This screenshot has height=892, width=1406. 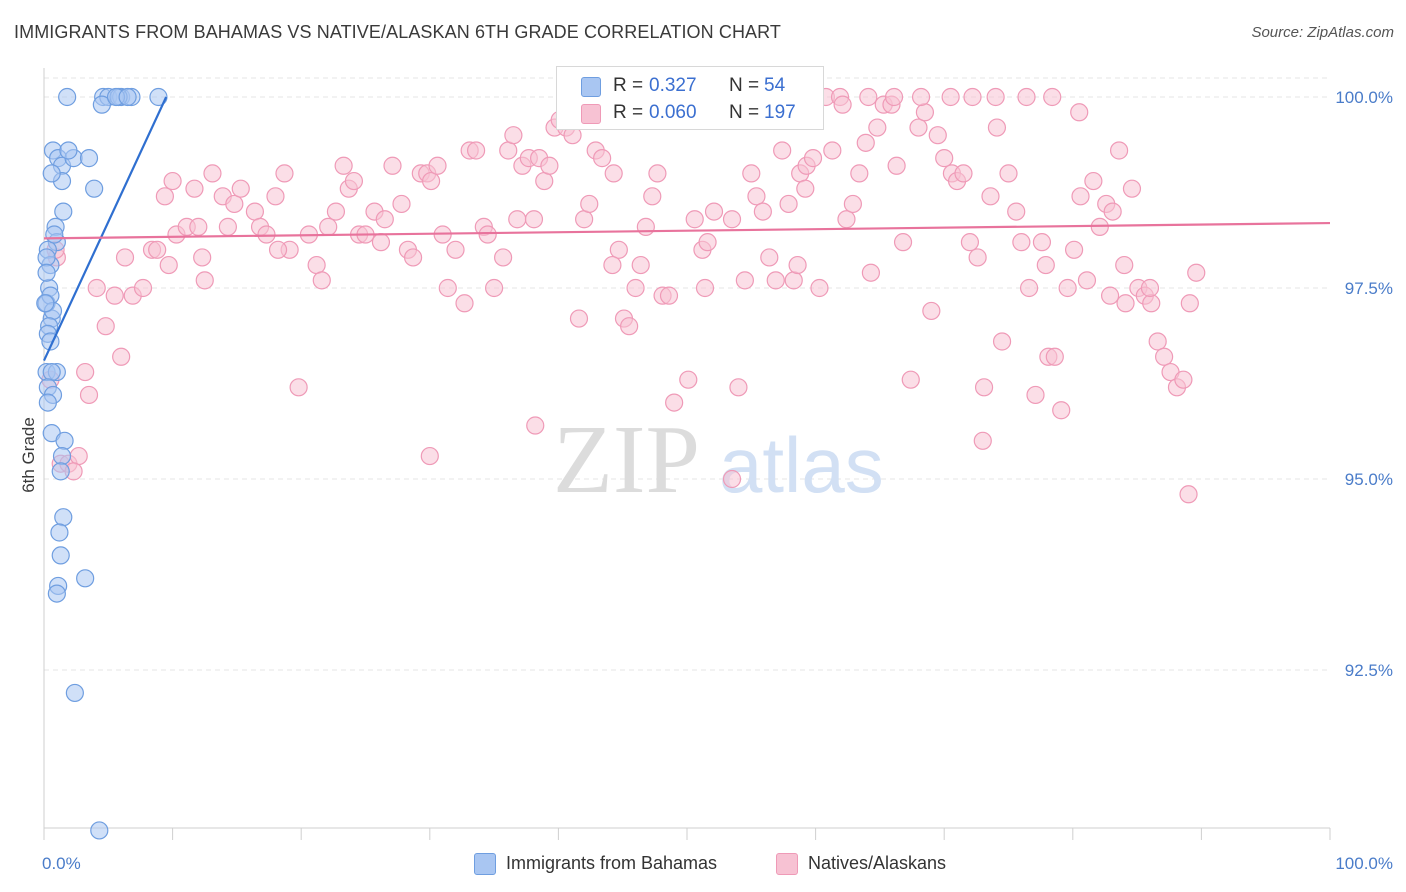 What do you see at coordinates (628, 85) in the screenshot?
I see `legend-r-label: R =` at bounding box center [628, 85].